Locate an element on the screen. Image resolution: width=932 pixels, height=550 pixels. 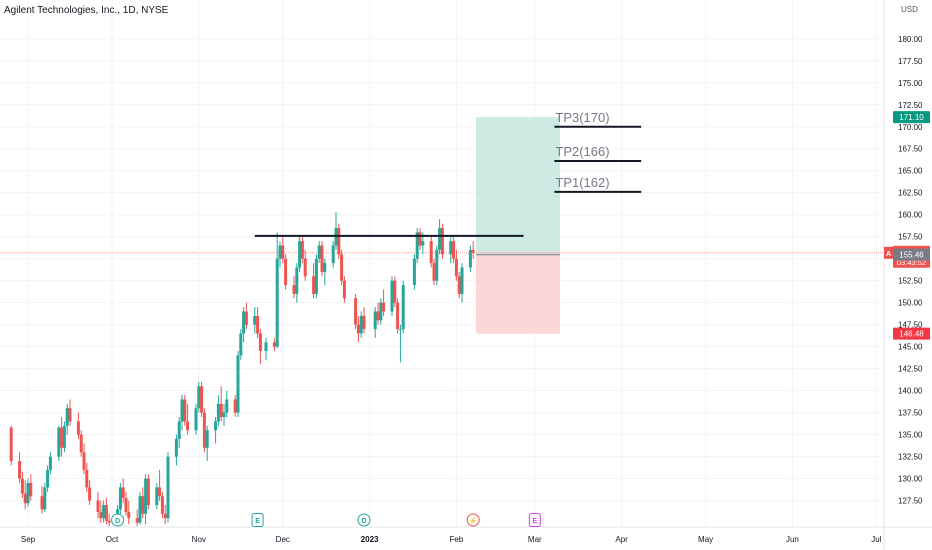
split-marker is located at coordinates (473, 520).